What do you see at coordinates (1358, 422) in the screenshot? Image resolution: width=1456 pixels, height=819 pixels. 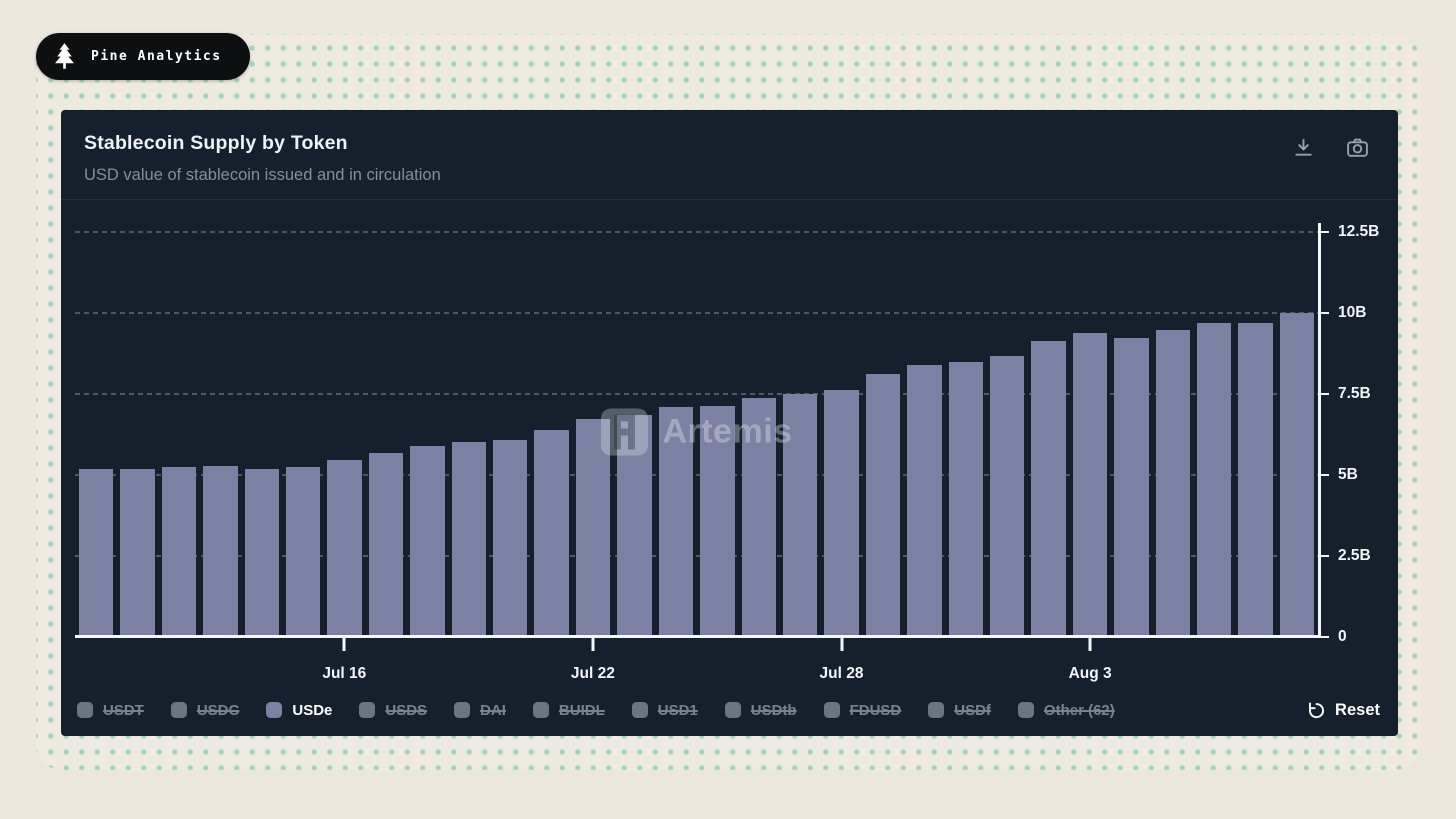 I see `y-axis: 0 2.5B 5B 7.5B 10B 12.5B` at bounding box center [1358, 422].